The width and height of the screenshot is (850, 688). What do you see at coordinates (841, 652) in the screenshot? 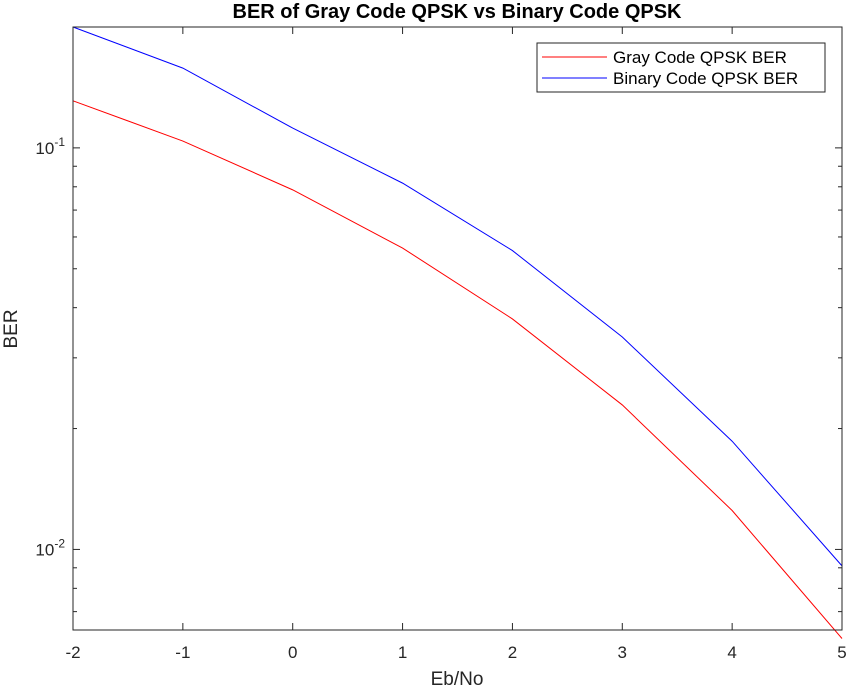
I see `x-tick-label: 5` at bounding box center [841, 652].